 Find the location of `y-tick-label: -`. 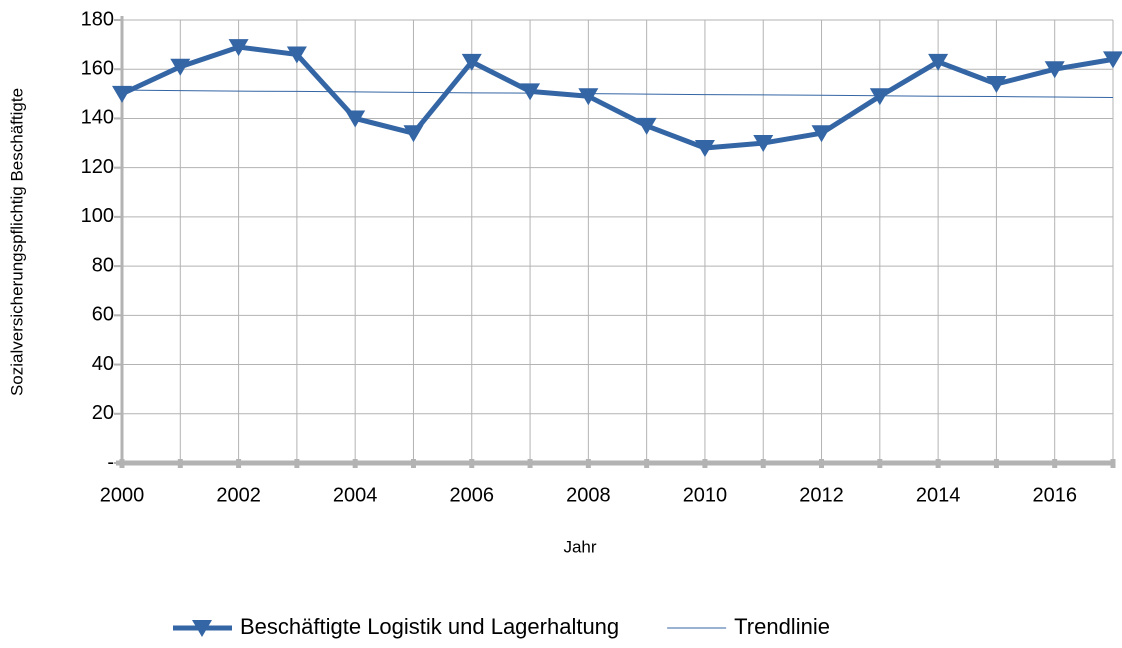

y-tick-label: - is located at coordinates (110, 462).